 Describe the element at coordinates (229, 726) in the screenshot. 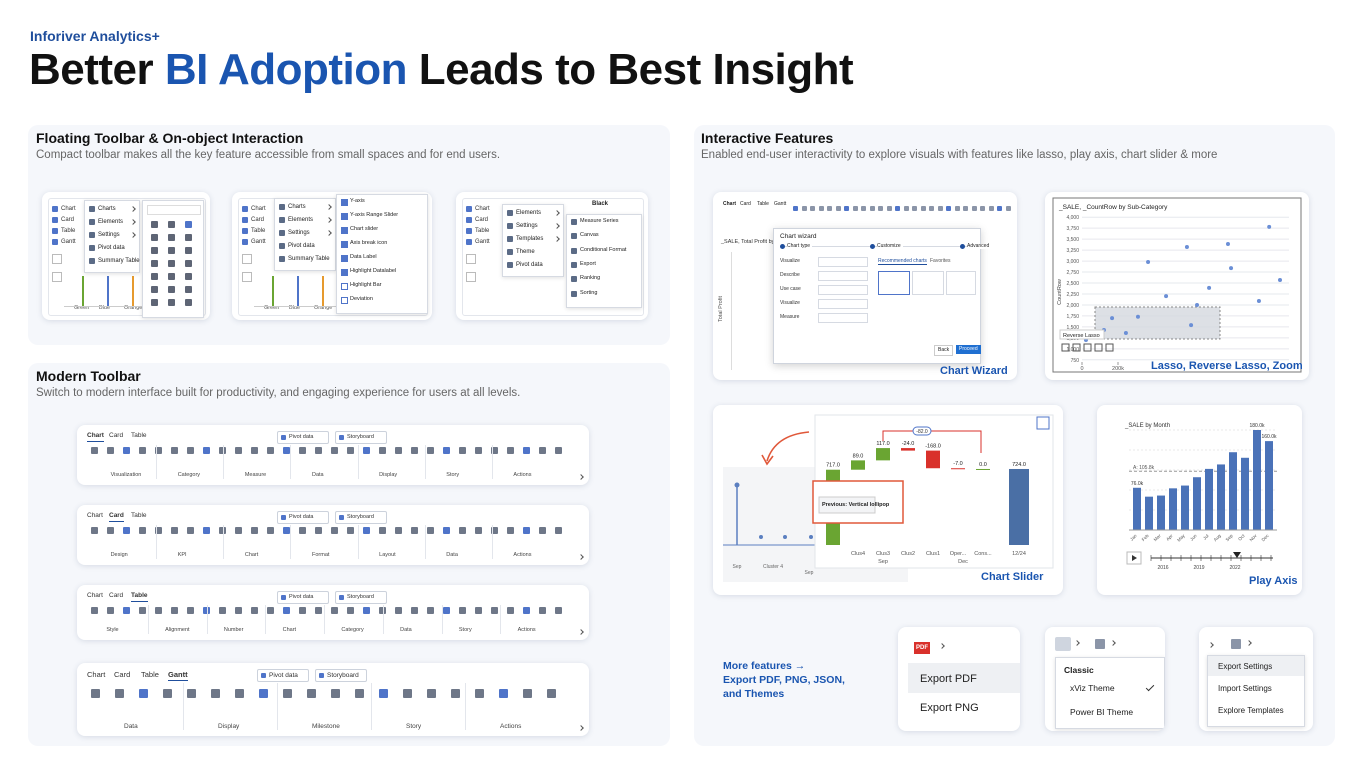

I see `group-label: Display` at that location.